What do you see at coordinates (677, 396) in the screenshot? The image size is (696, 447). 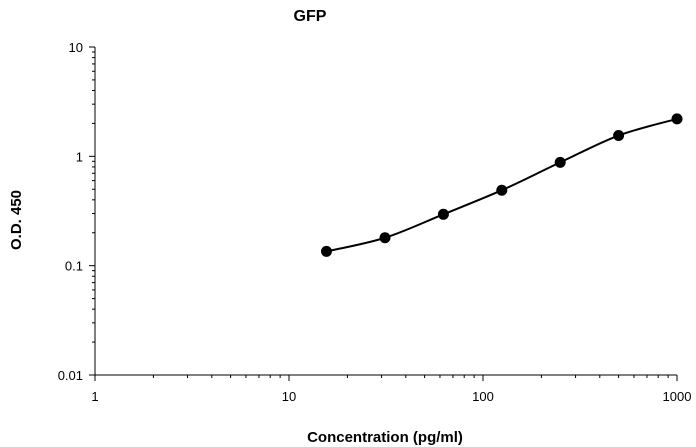 I see `x-tick-label: 1000` at bounding box center [677, 396].